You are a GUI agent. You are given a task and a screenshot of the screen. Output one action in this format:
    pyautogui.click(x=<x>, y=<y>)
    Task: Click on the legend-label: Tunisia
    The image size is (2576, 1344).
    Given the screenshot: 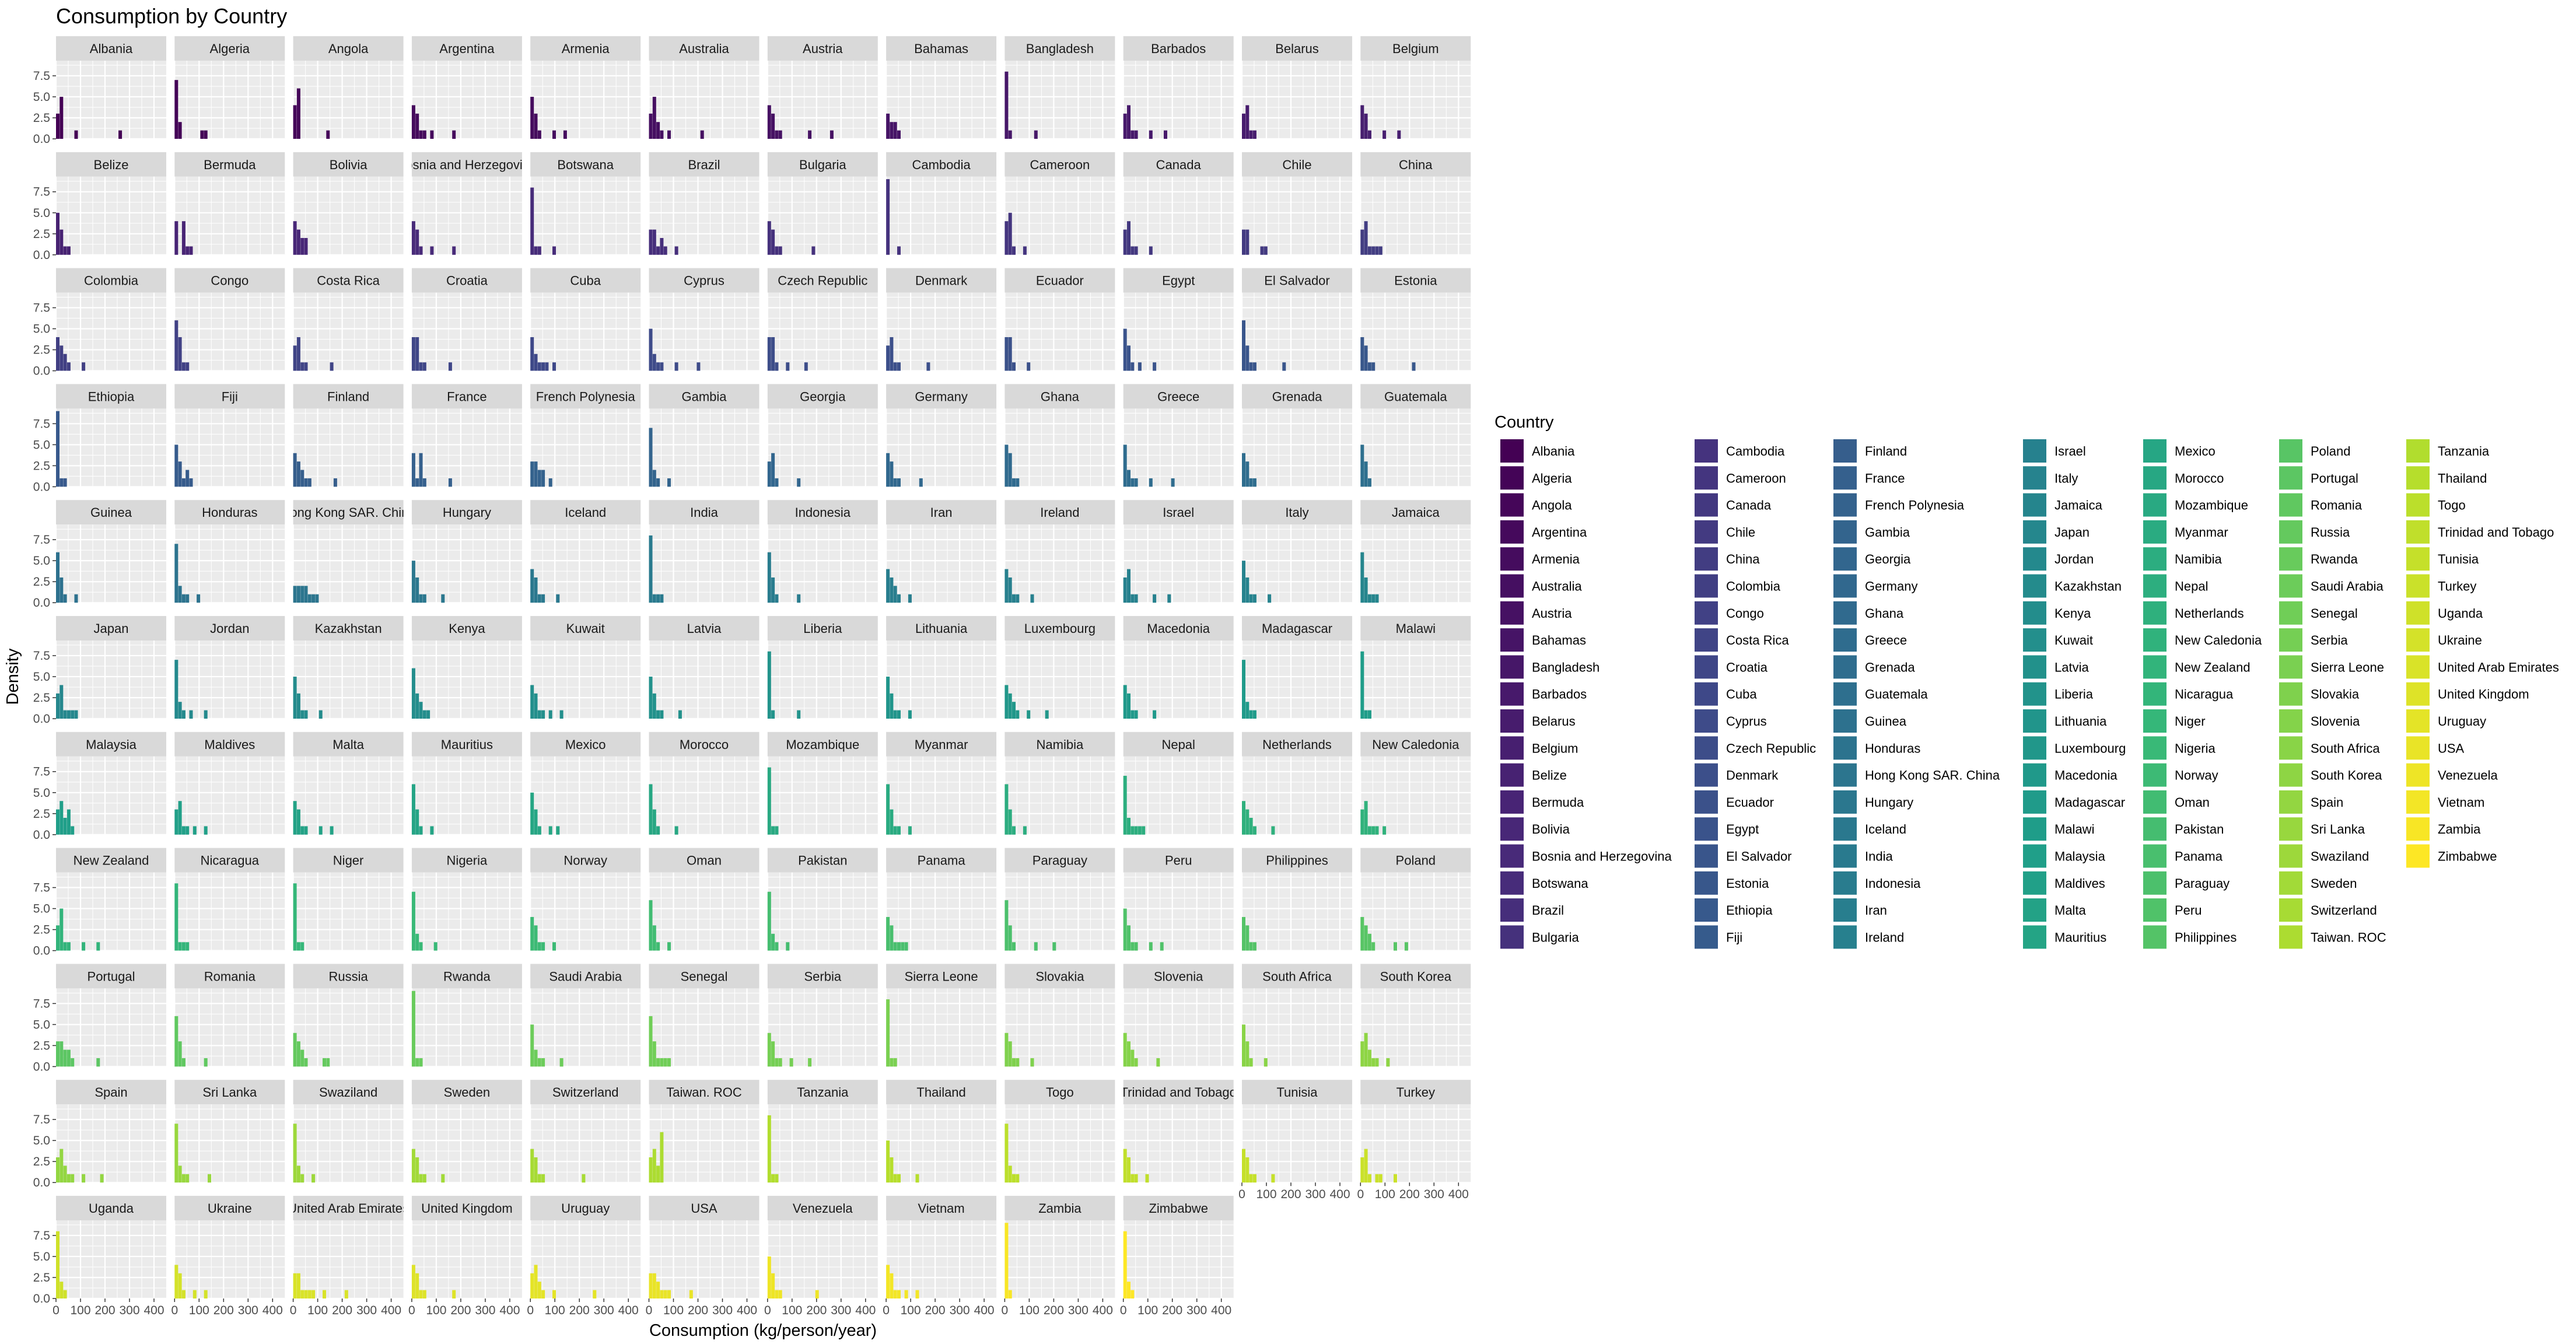 What is the action you would take?
    pyautogui.click(x=2458, y=559)
    